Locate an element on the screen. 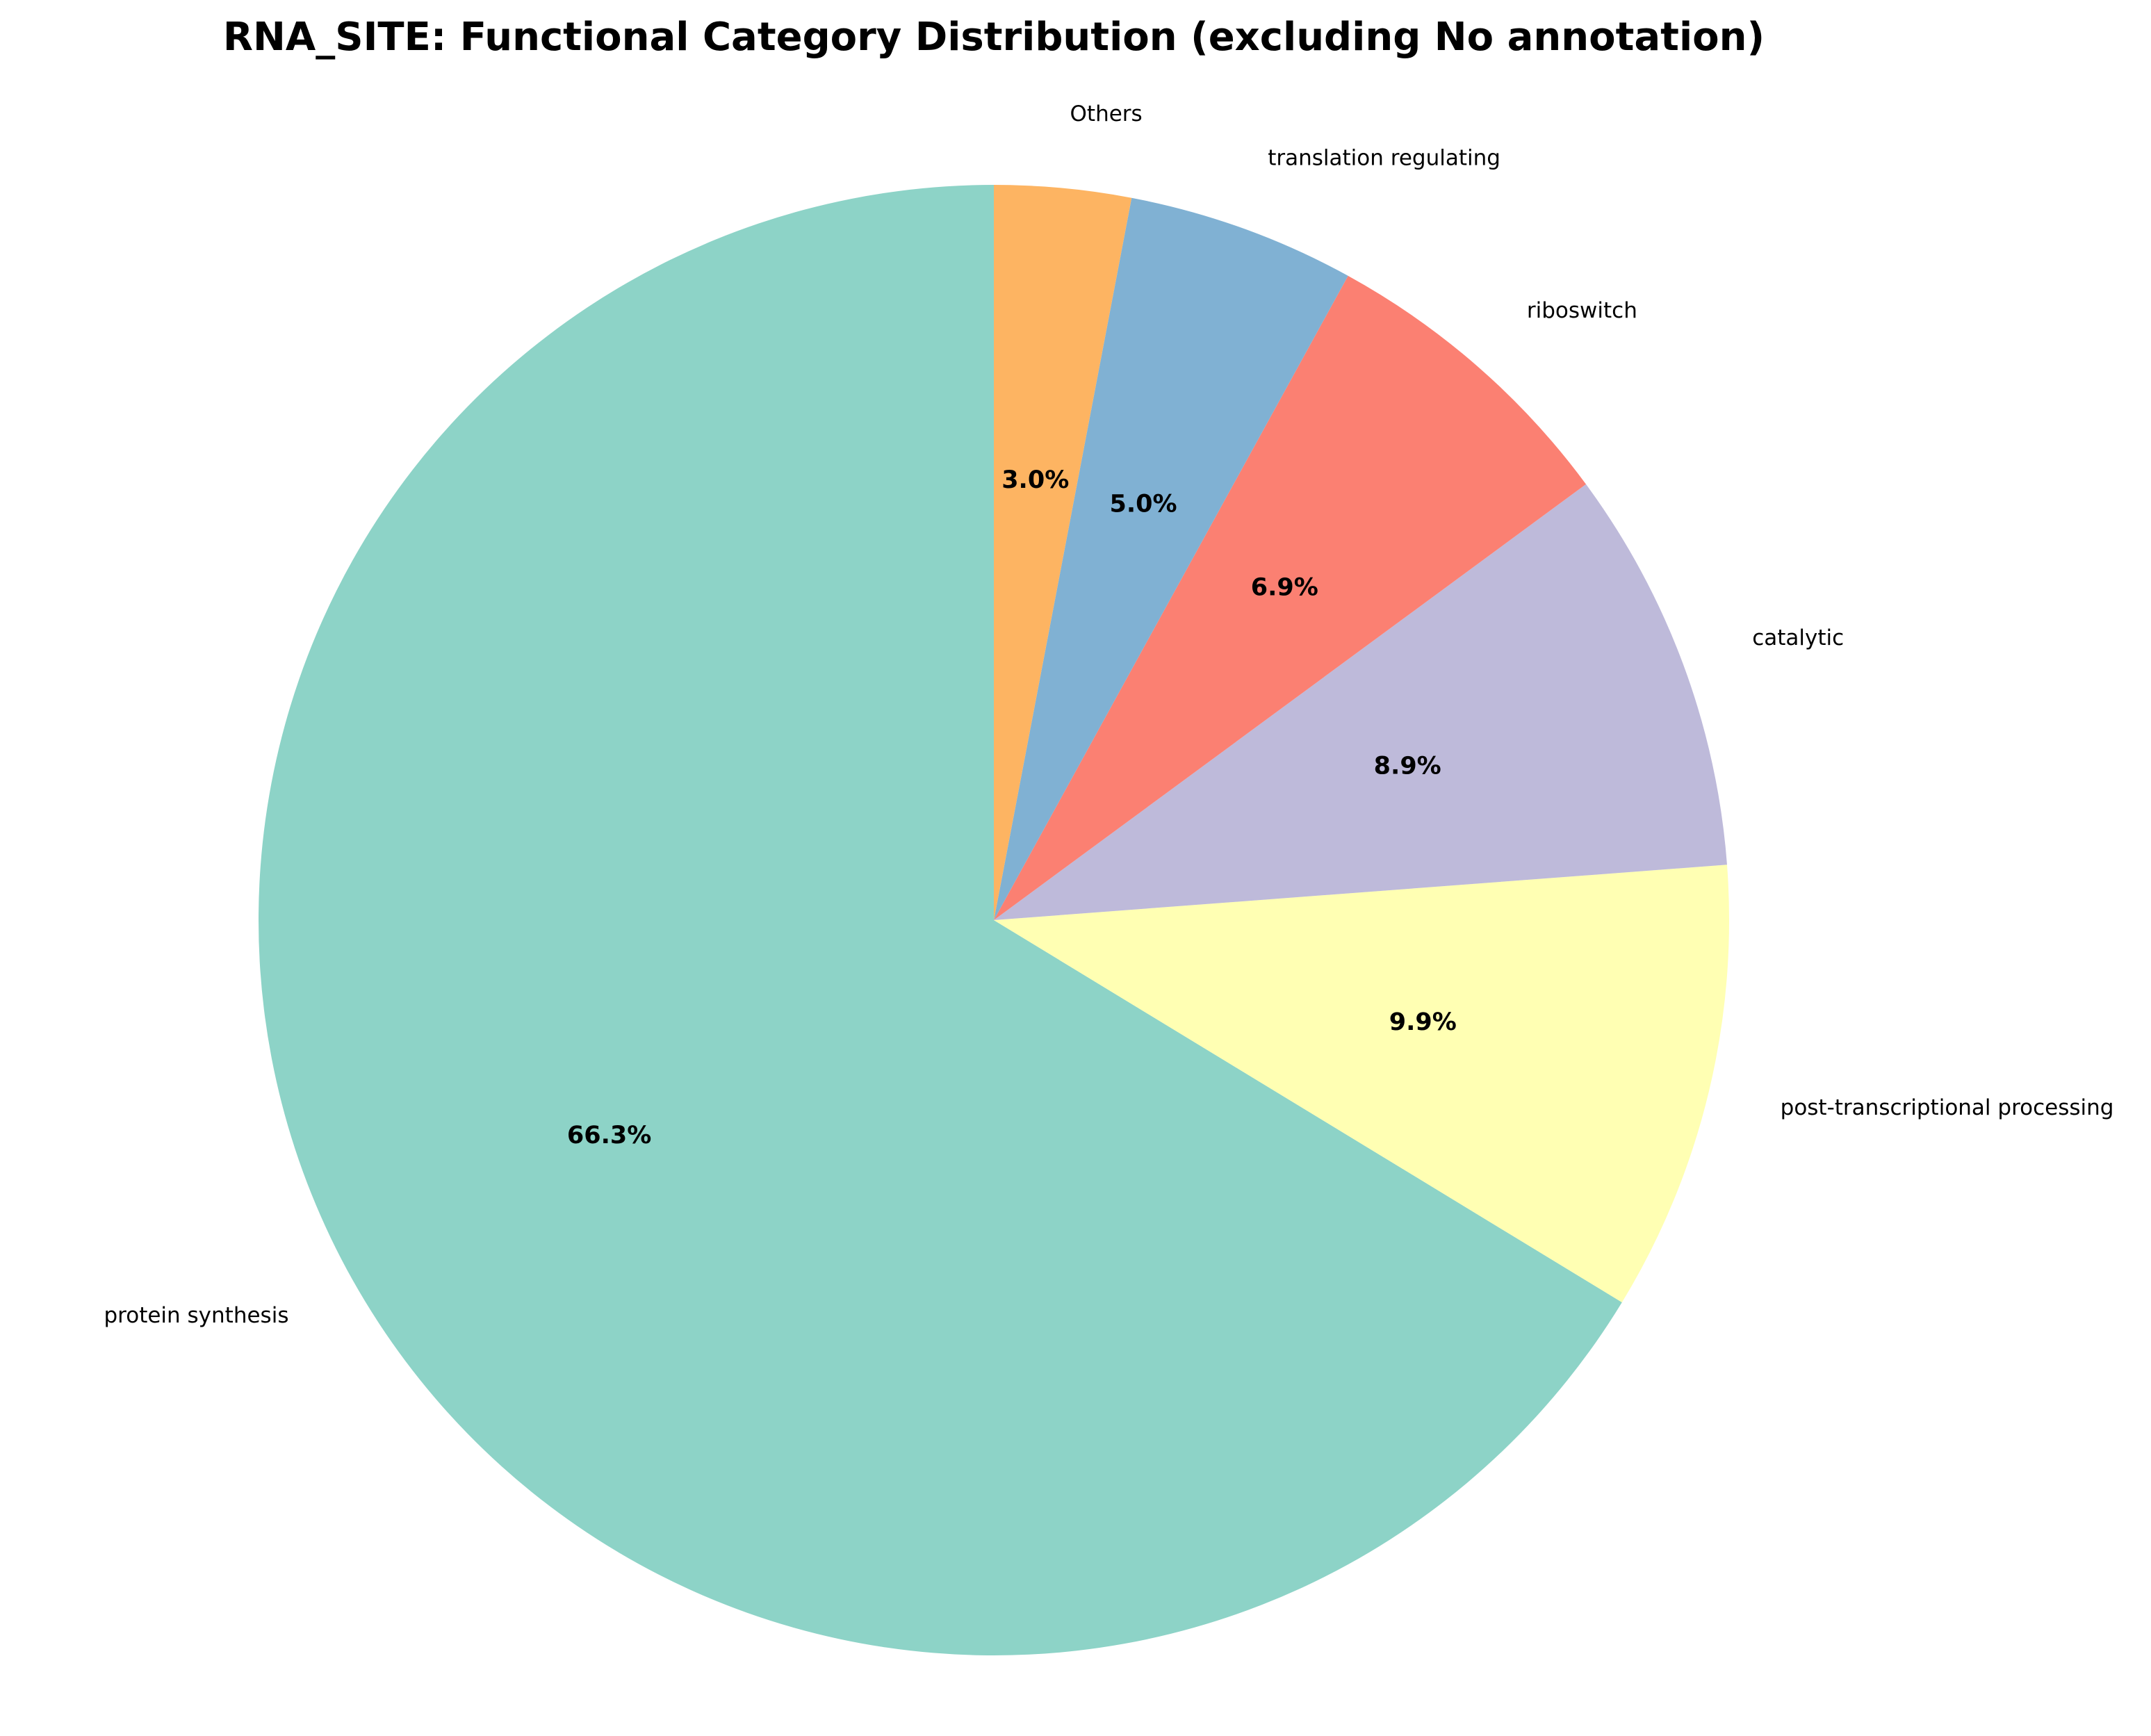 The image size is (2151, 1736). slice-label-protein-synthesis: protein synthesis is located at coordinates (196, 1315).